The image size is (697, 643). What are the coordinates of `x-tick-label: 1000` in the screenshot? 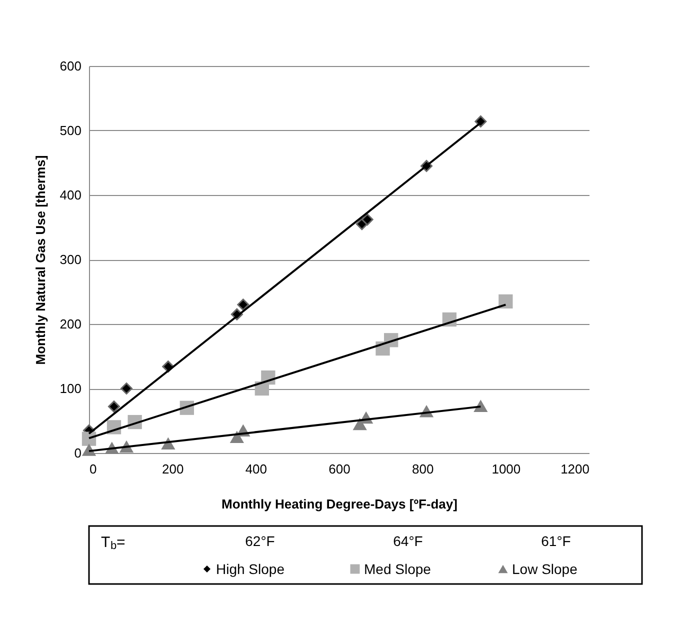 It's located at (506, 469).